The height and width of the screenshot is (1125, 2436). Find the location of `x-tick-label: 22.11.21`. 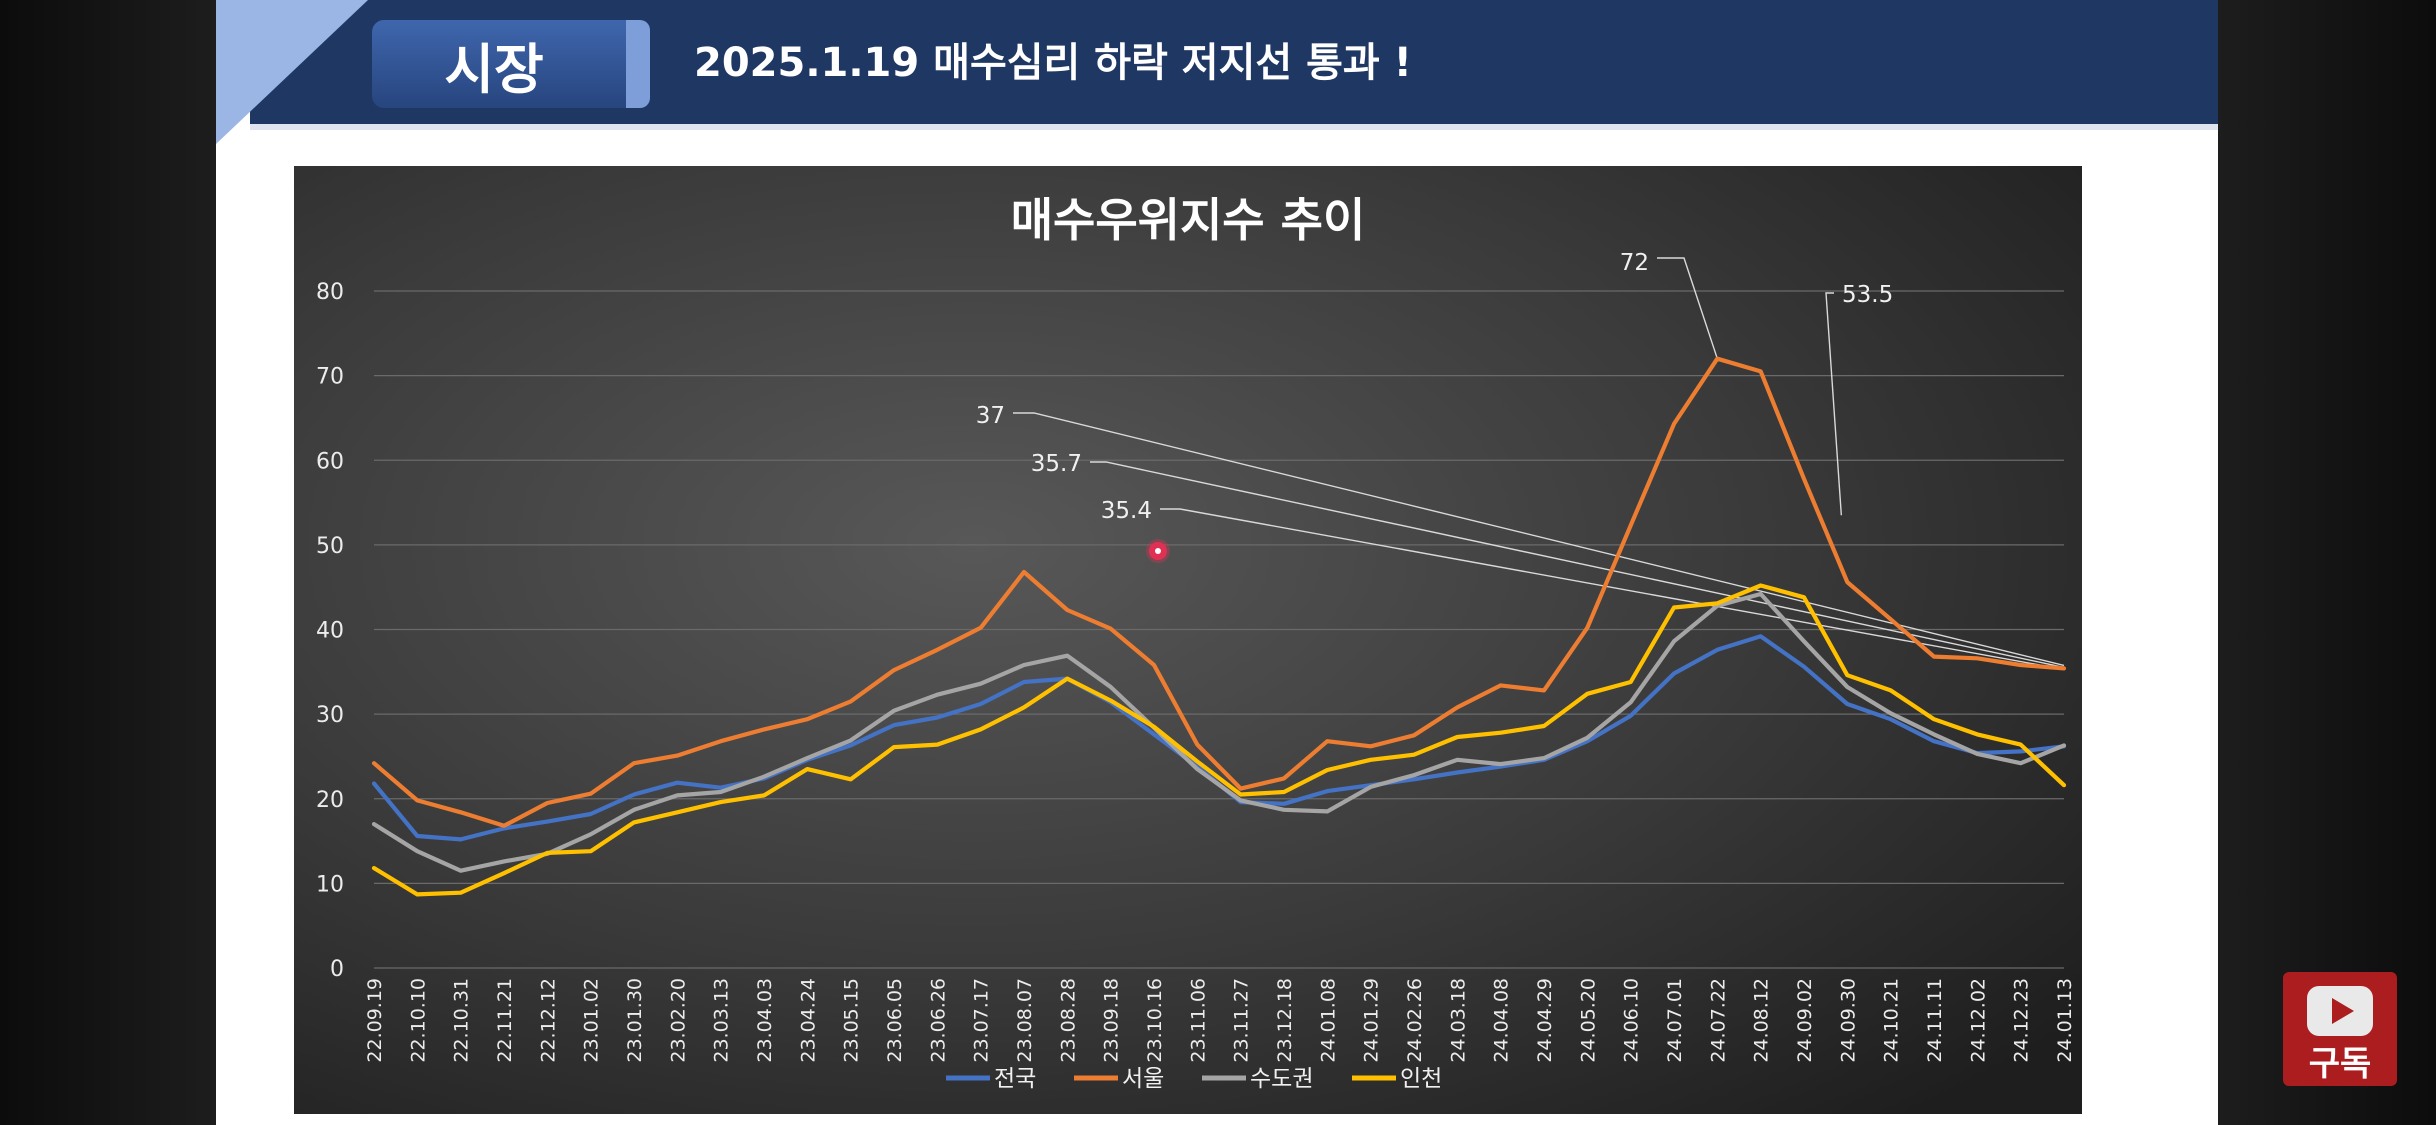

x-tick-label: 22.11.21 is located at coordinates (505, 1020).